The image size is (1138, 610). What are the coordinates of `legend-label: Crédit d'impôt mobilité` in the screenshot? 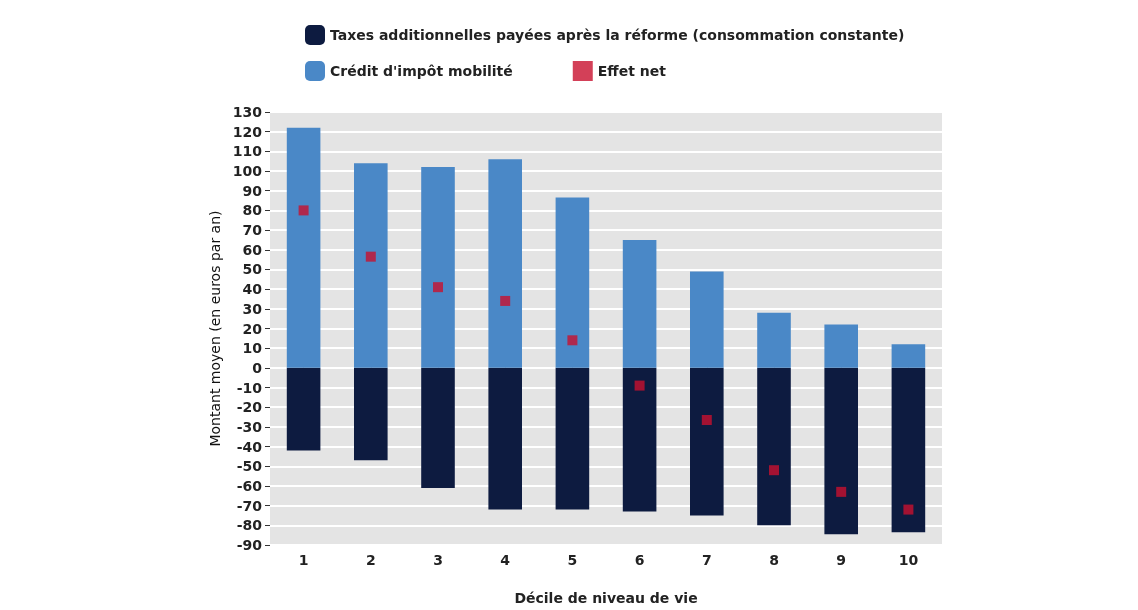 It's located at (421, 71).